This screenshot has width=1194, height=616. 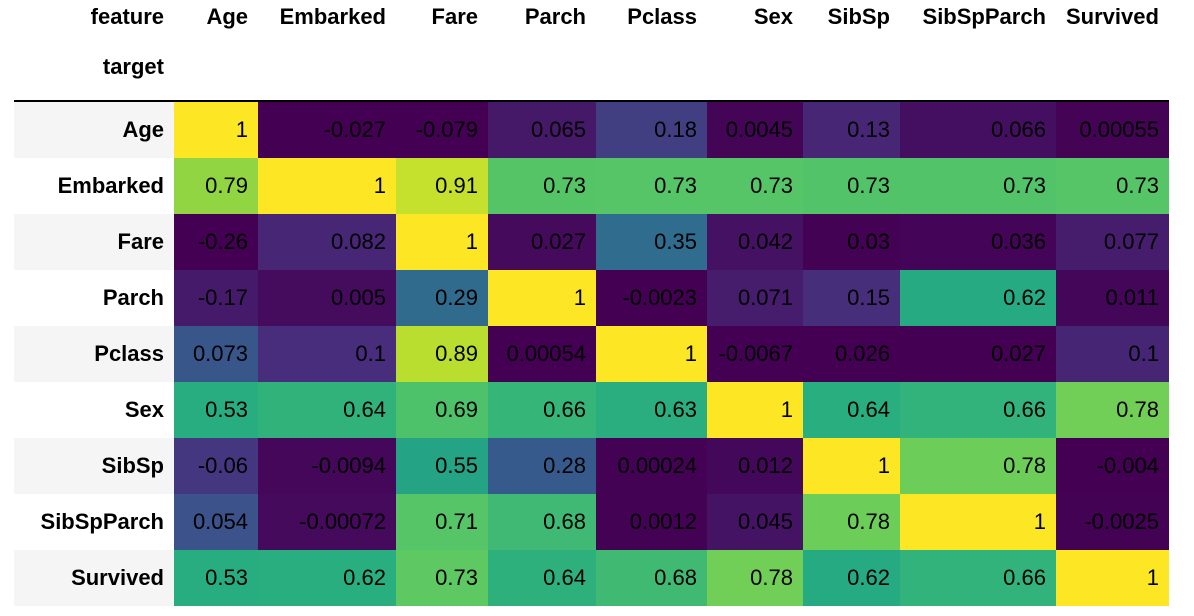 What do you see at coordinates (671, 67) in the screenshot?
I see `header-spacer` at bounding box center [671, 67].